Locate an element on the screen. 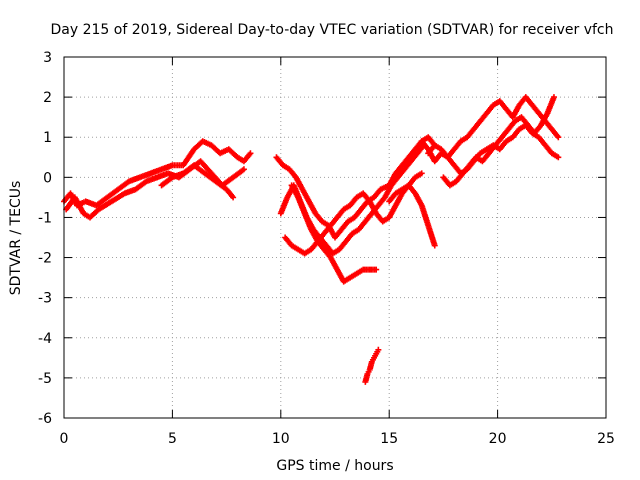 This screenshot has width=640, height=480. x-tick-label: 5 is located at coordinates (172, 439).